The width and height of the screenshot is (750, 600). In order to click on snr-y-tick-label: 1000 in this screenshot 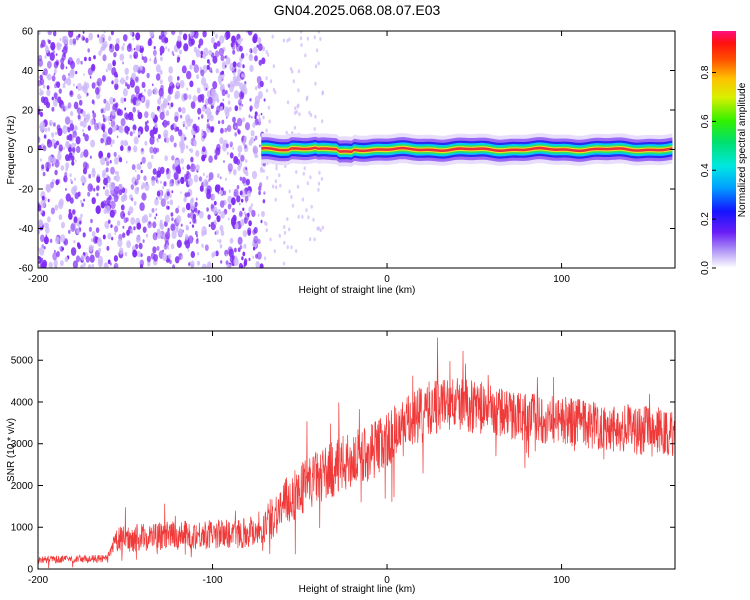, I will do `click(22, 528)`.